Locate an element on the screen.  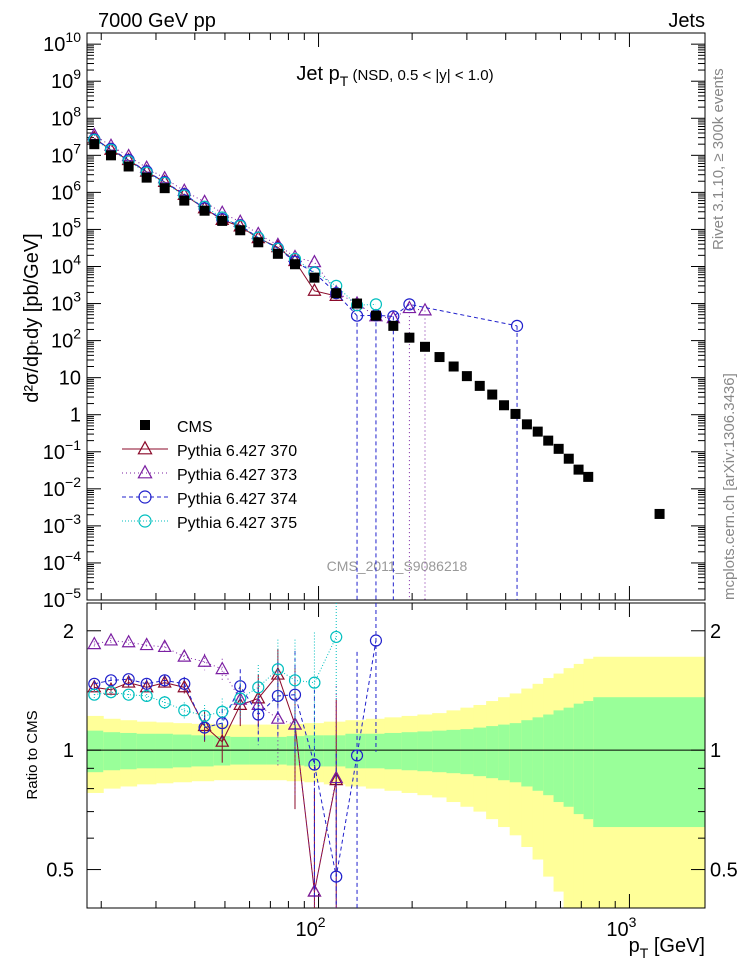
ratio-tick-label-right: 2 is located at coordinates (715, 632).